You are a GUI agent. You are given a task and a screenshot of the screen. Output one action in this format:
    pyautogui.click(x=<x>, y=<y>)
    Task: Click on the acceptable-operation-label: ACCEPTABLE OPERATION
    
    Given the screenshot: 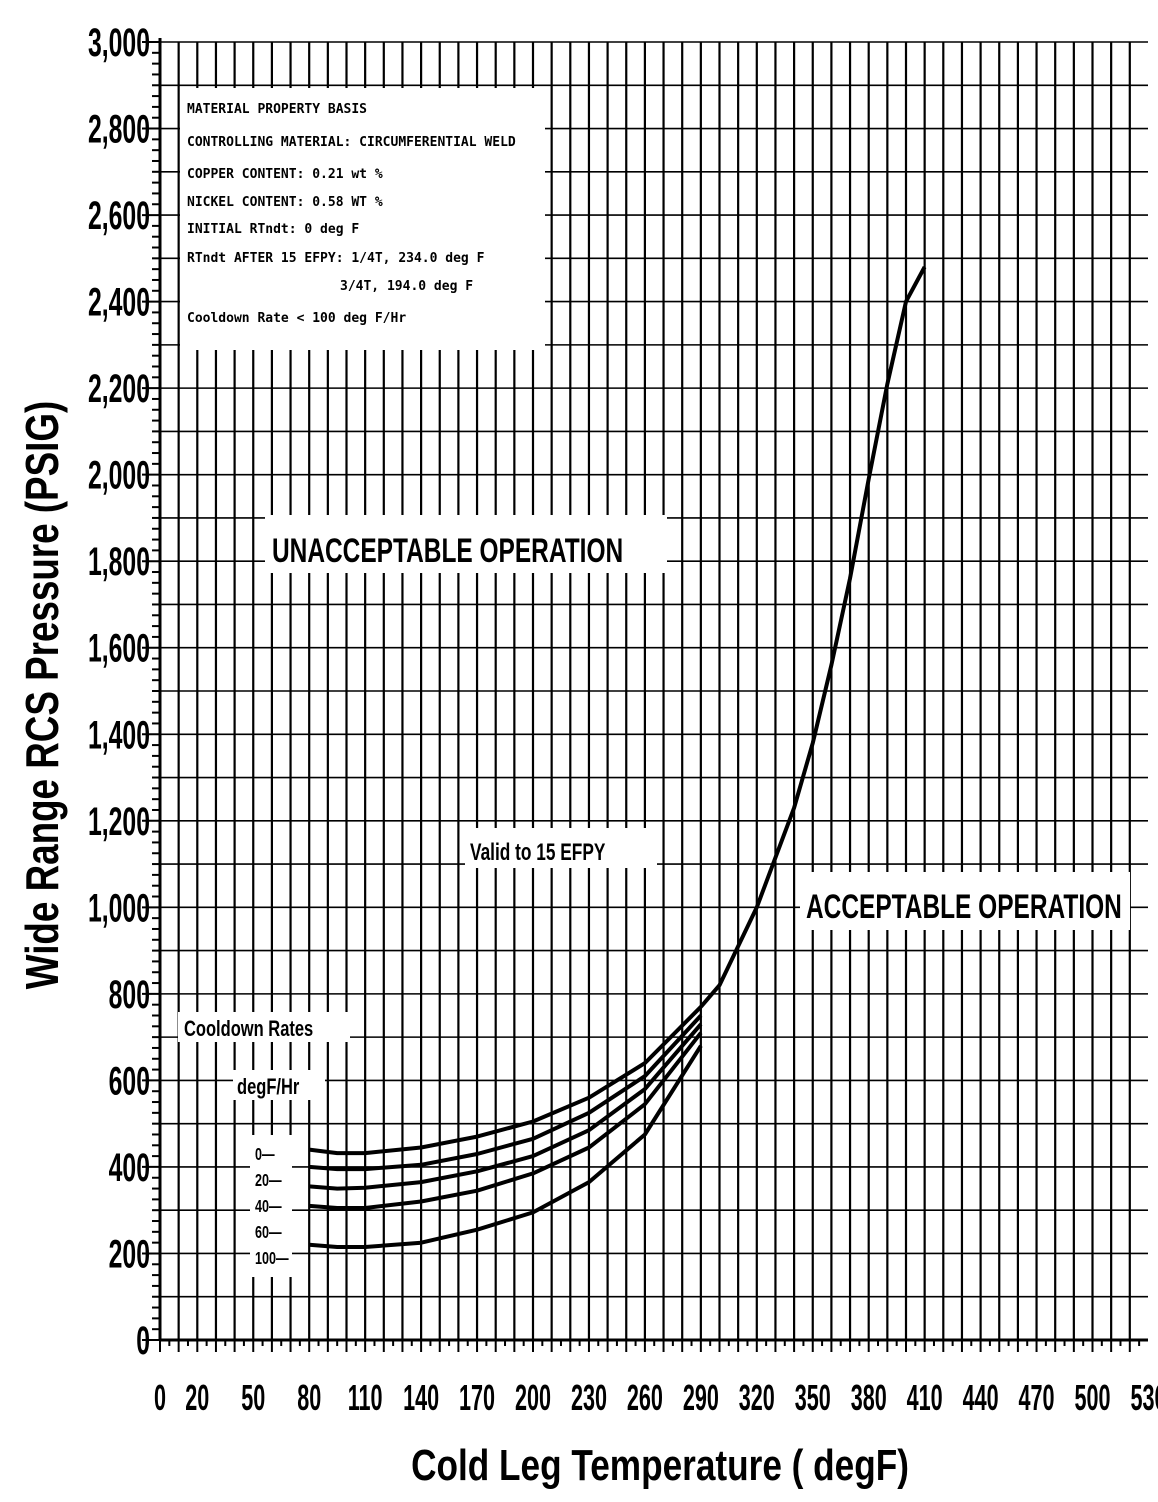 What is the action you would take?
    pyautogui.click(x=964, y=907)
    